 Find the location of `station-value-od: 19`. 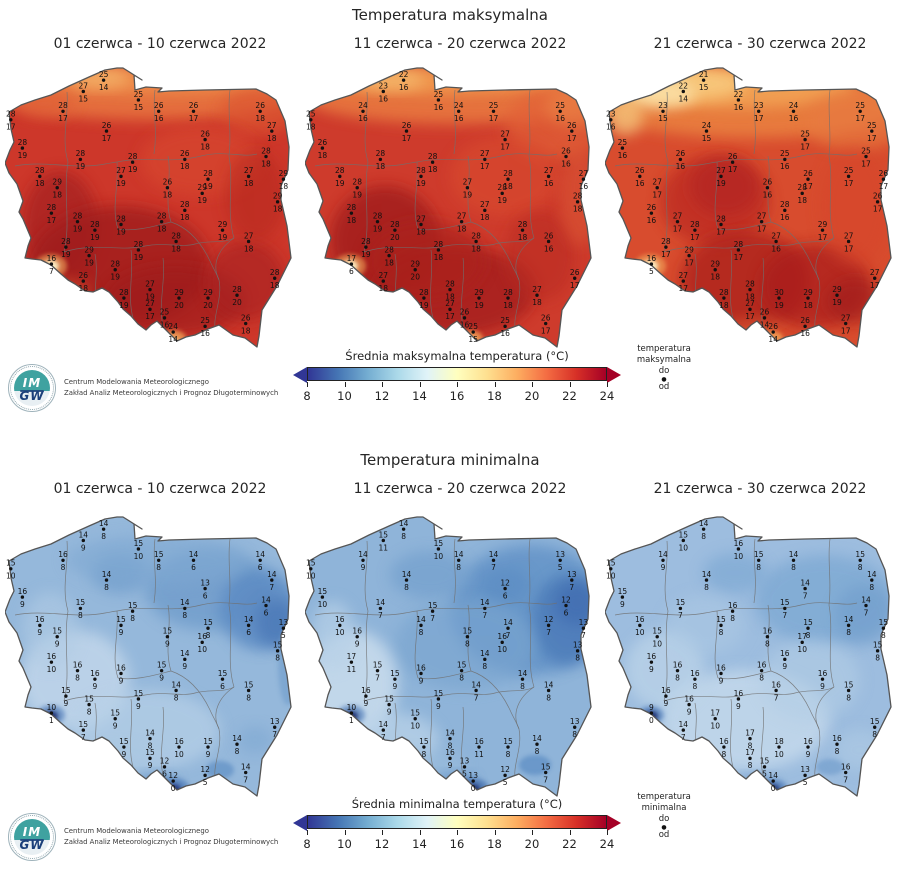

station-value-od: 19 is located at coordinates (502, 200).